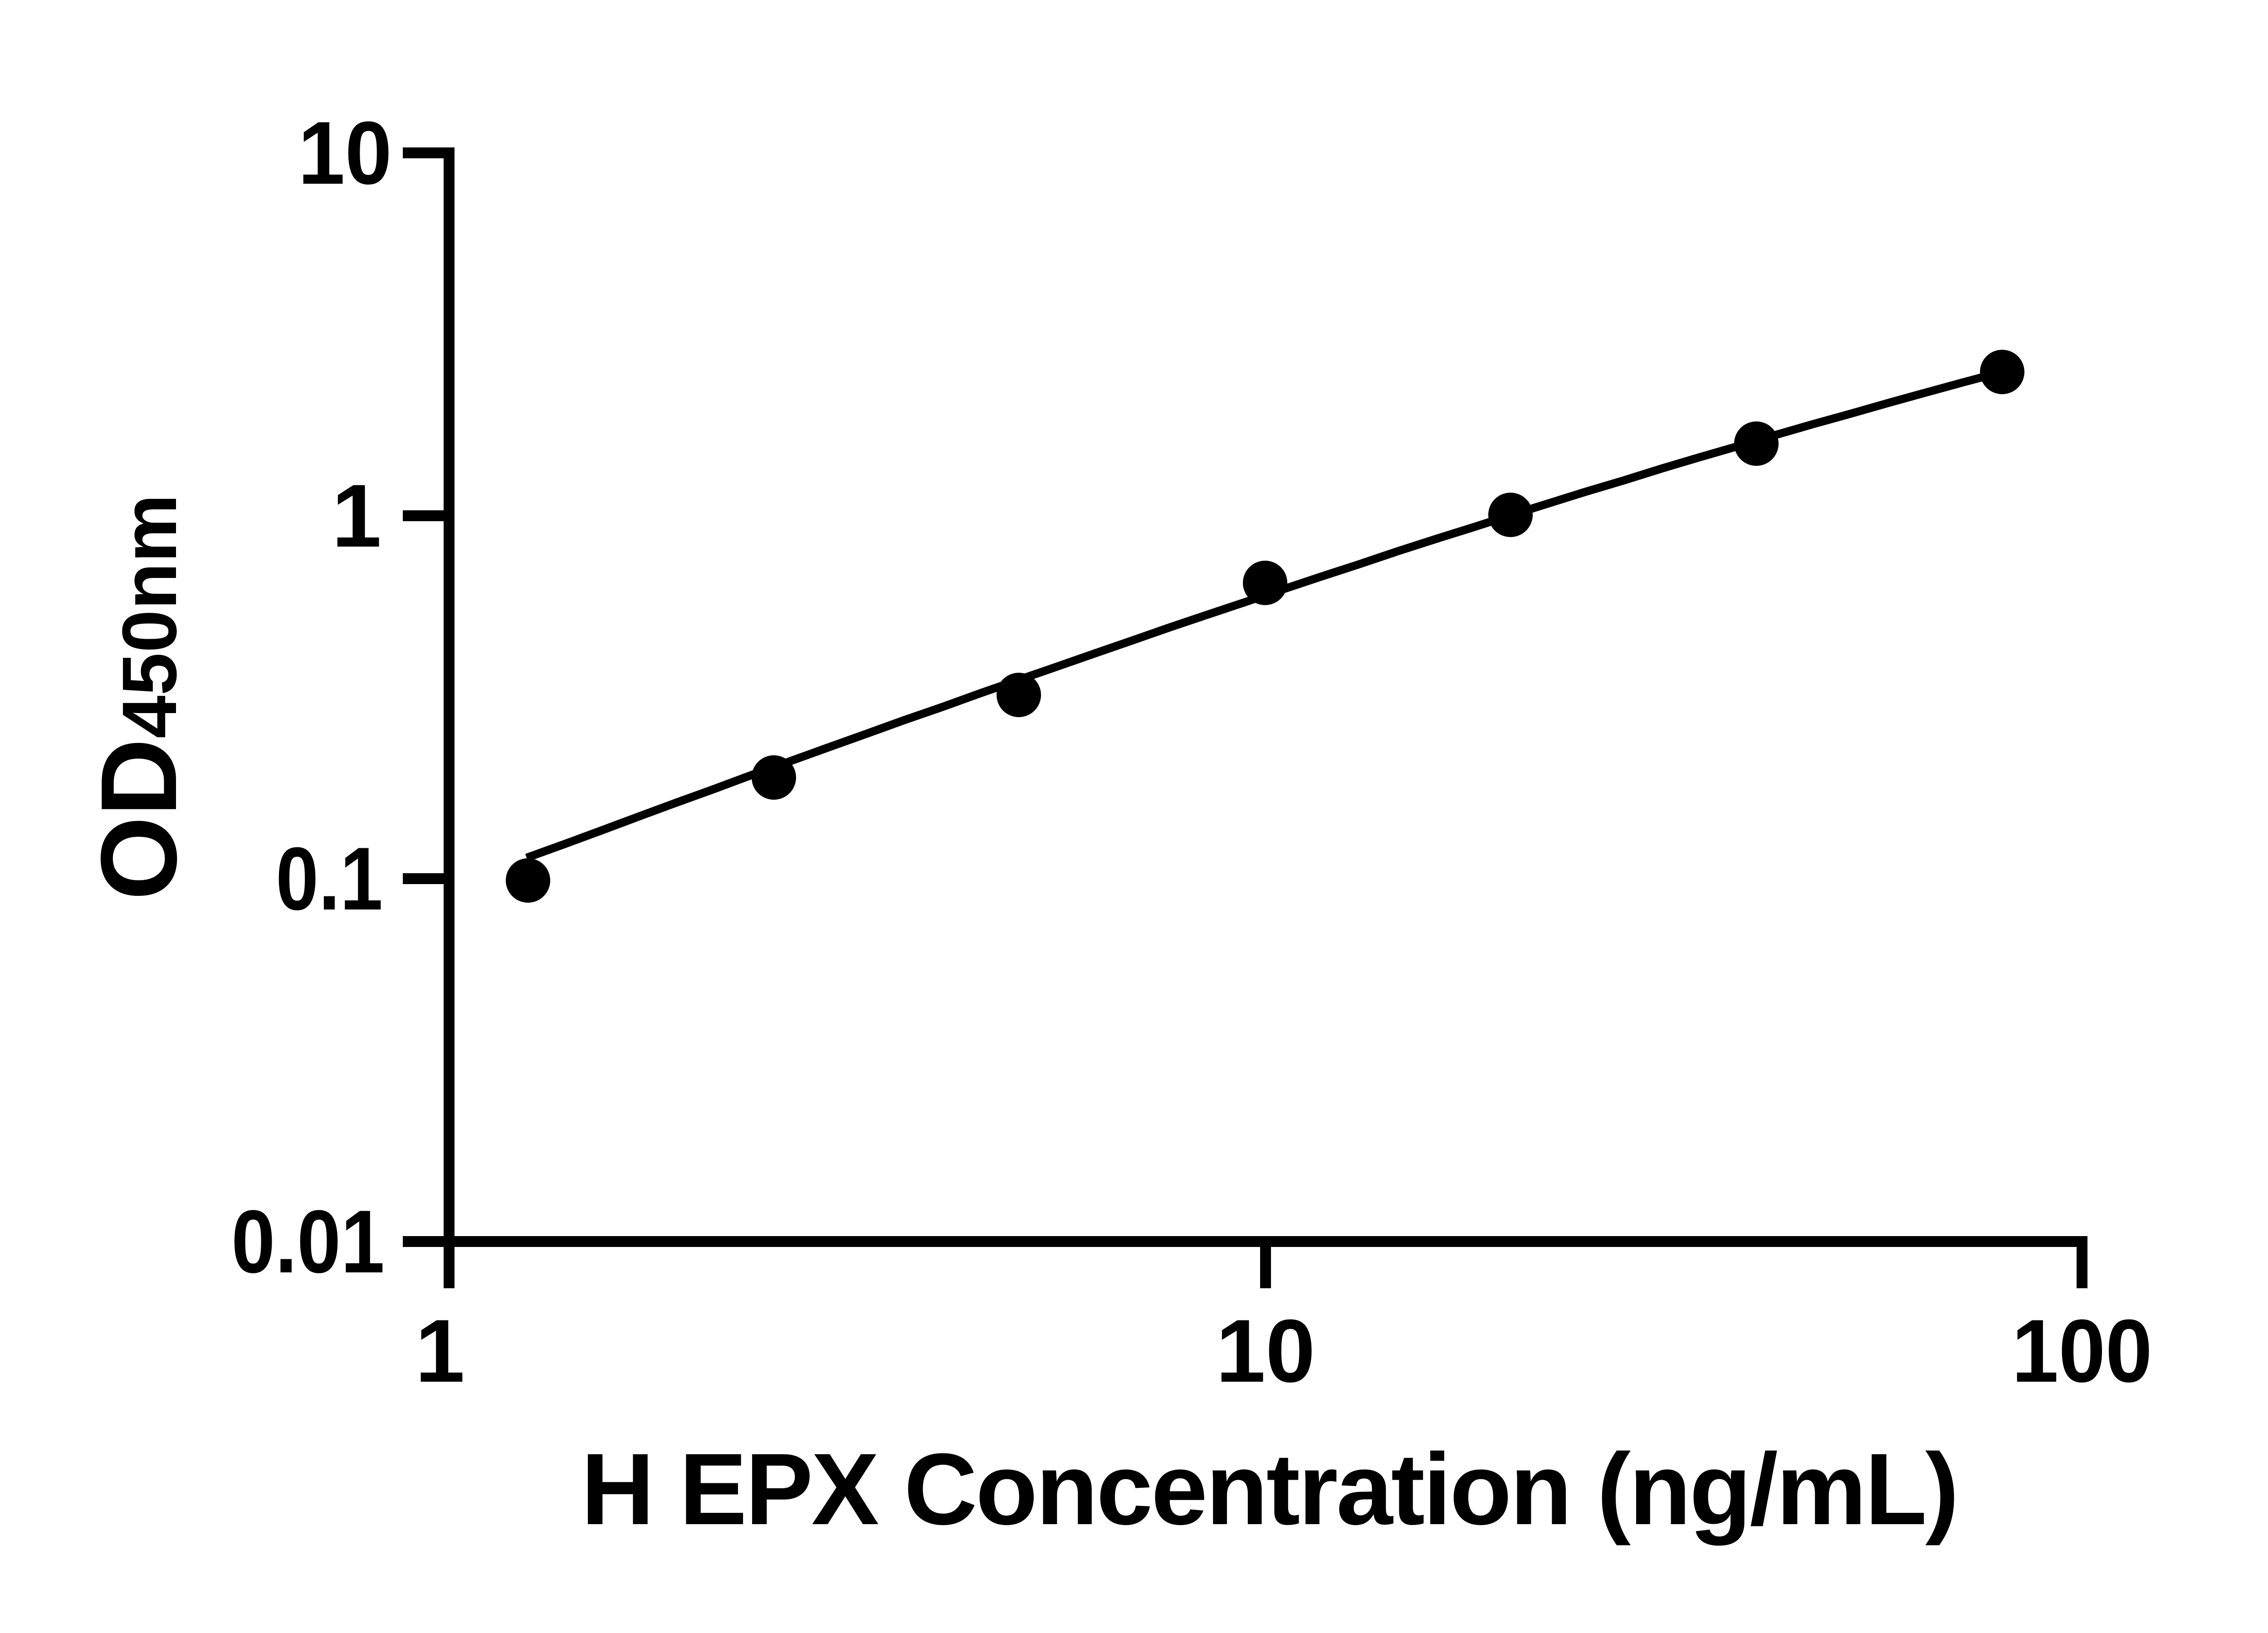 The image size is (2268, 1633). I want to click on svg-text: 0.01, so click(308, 1241).